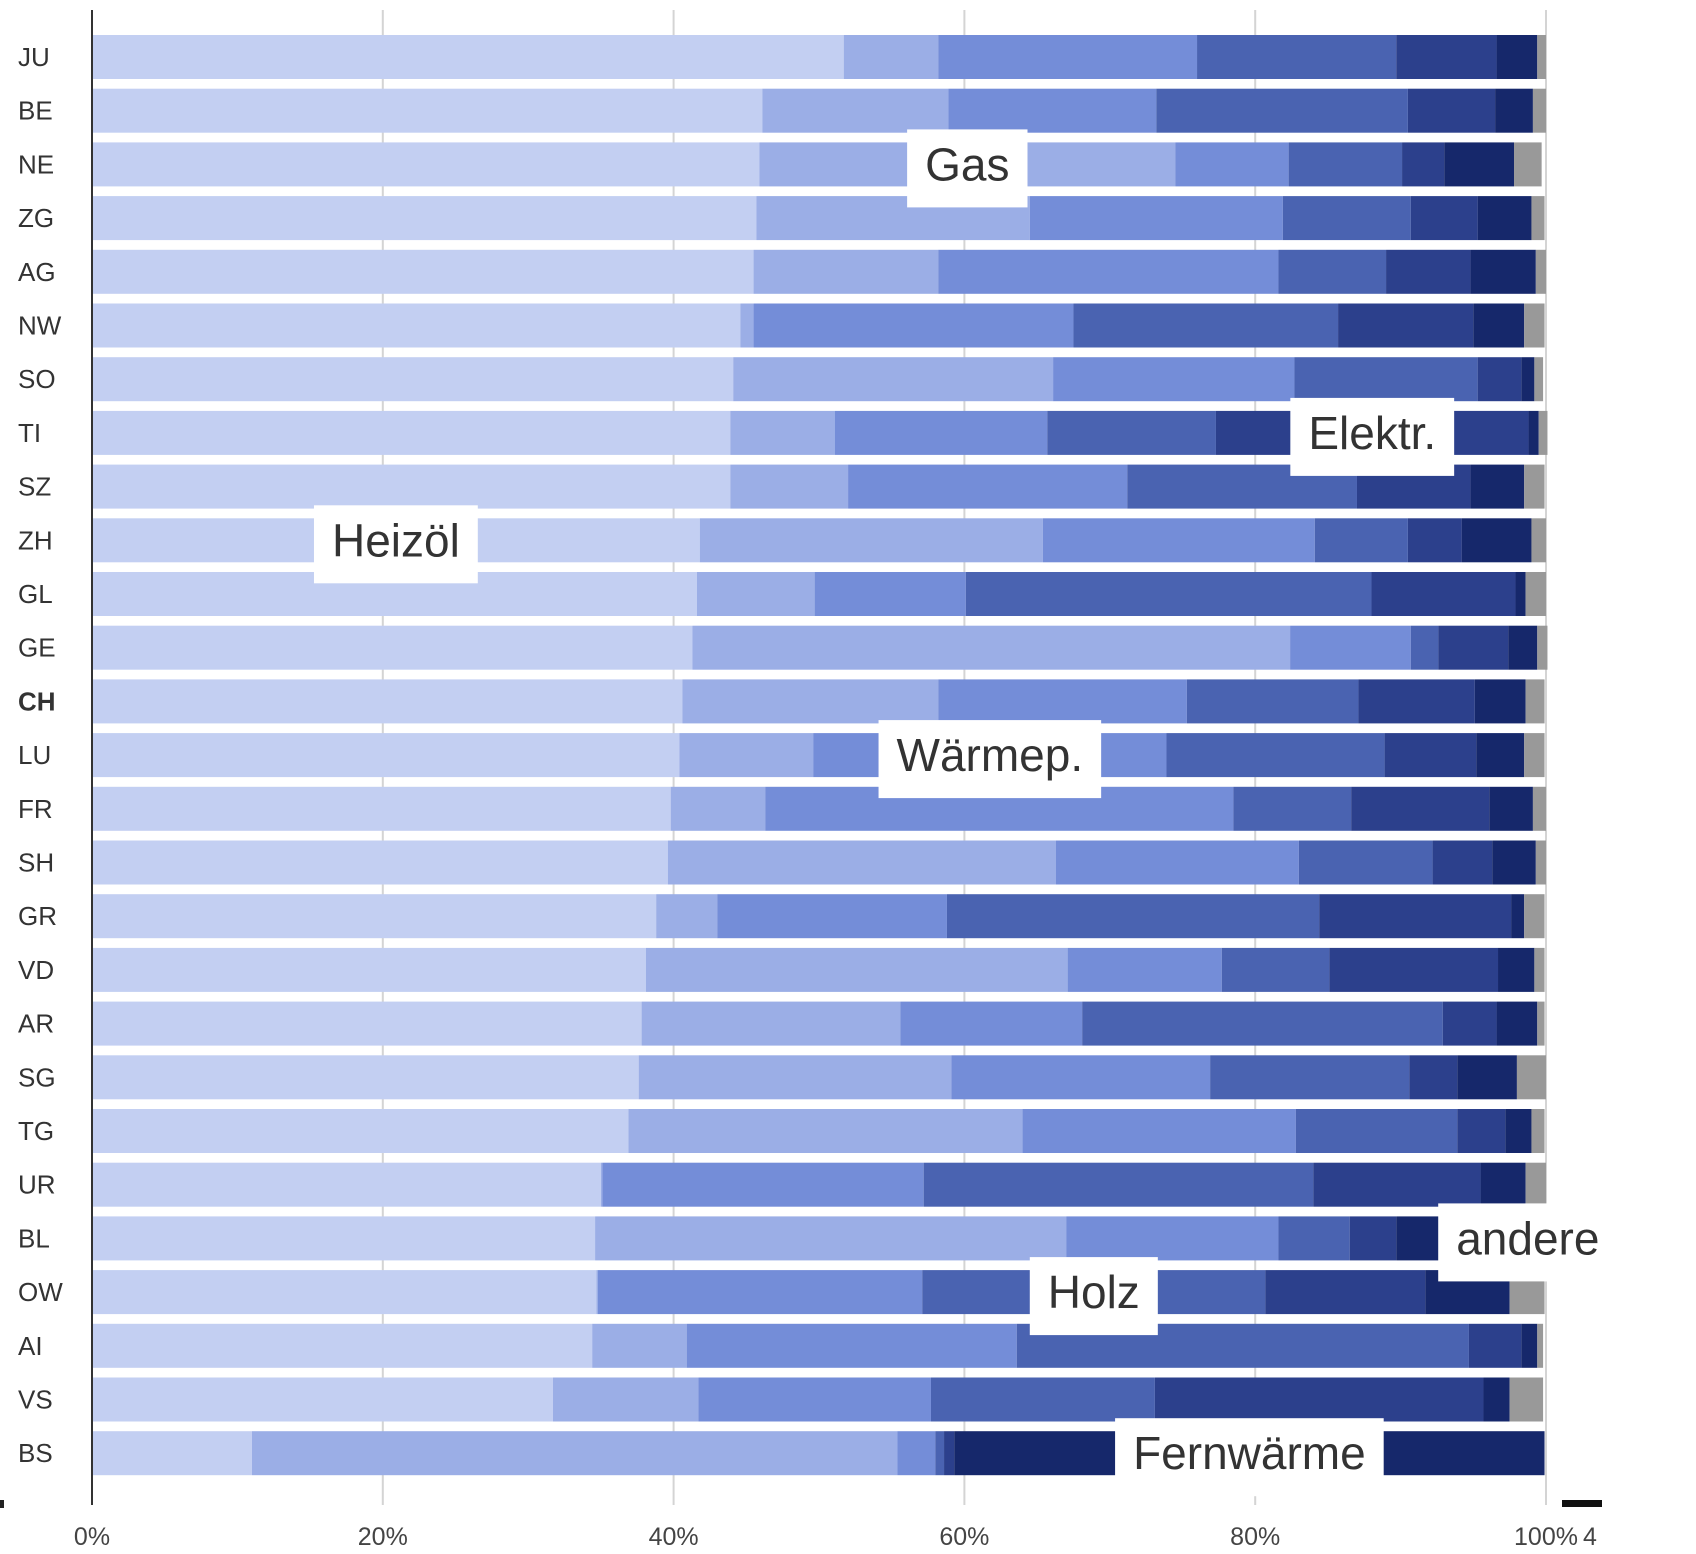 The width and height of the screenshot is (1696, 1554). I want to click on bar-gas-be, so click(855, 110).